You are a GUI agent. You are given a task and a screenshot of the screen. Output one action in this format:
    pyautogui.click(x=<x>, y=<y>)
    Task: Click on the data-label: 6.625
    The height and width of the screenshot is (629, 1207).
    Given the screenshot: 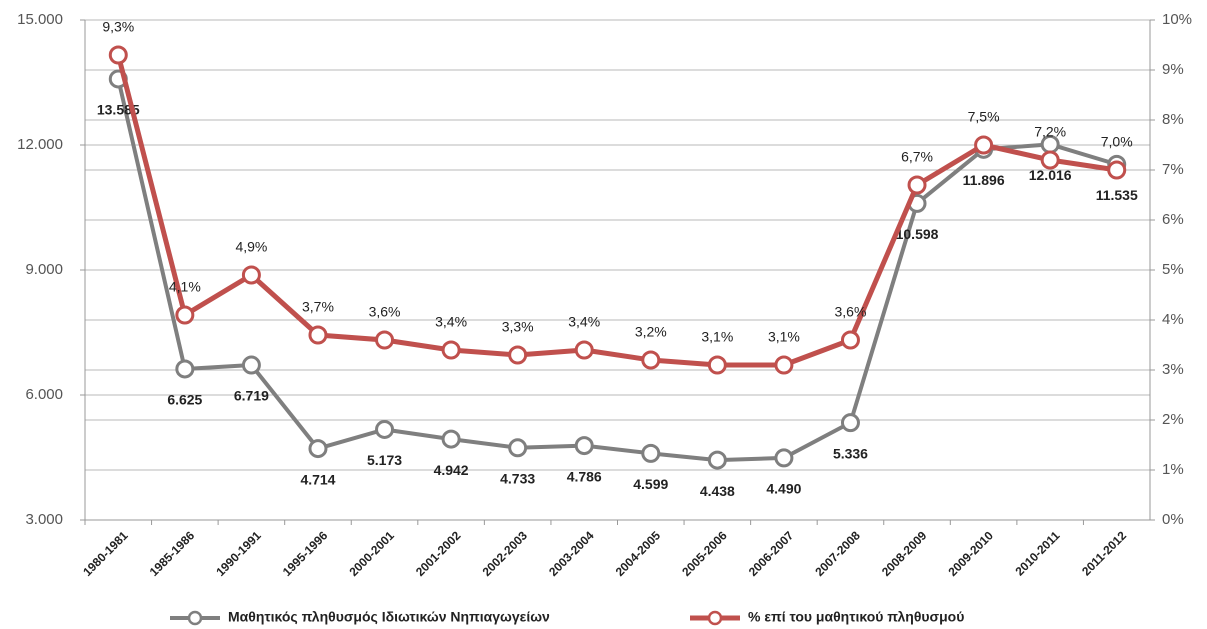 What is the action you would take?
    pyautogui.click(x=184, y=400)
    